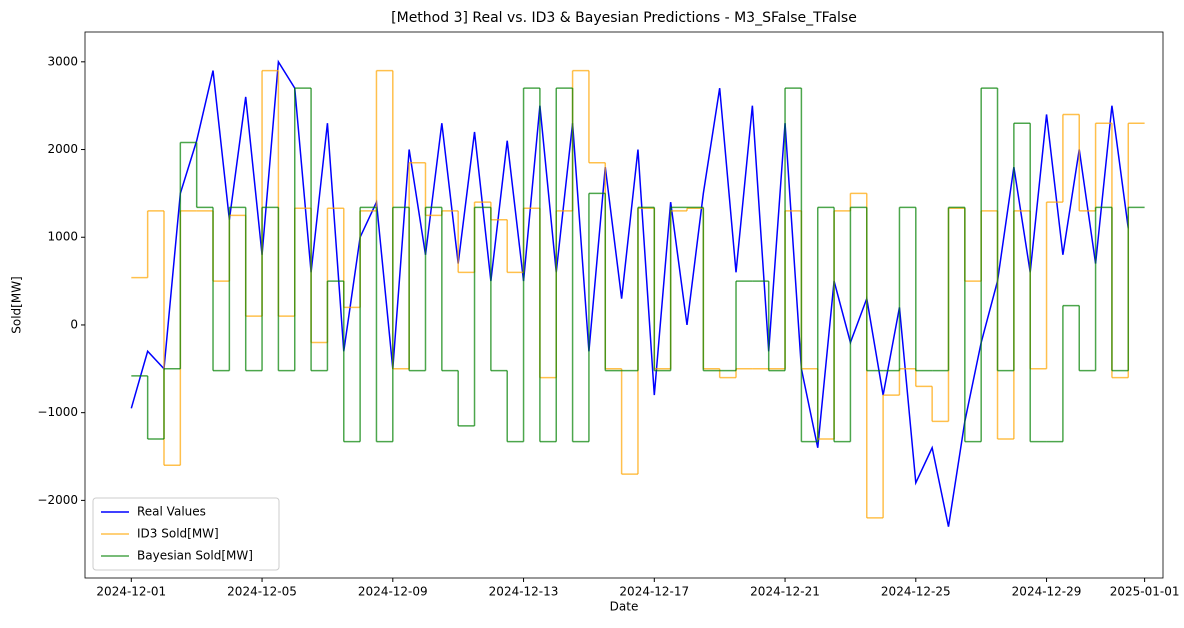 This screenshot has height=628, width=1184. Describe the element at coordinates (62, 149) in the screenshot. I see `y-tick-label: 2000` at that location.